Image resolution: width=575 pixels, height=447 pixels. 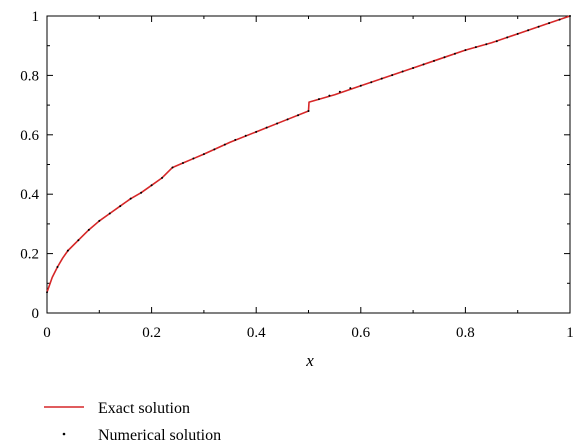 What do you see at coordinates (29, 255) in the screenshot?
I see `y-tick-label: 0.2` at bounding box center [29, 255].